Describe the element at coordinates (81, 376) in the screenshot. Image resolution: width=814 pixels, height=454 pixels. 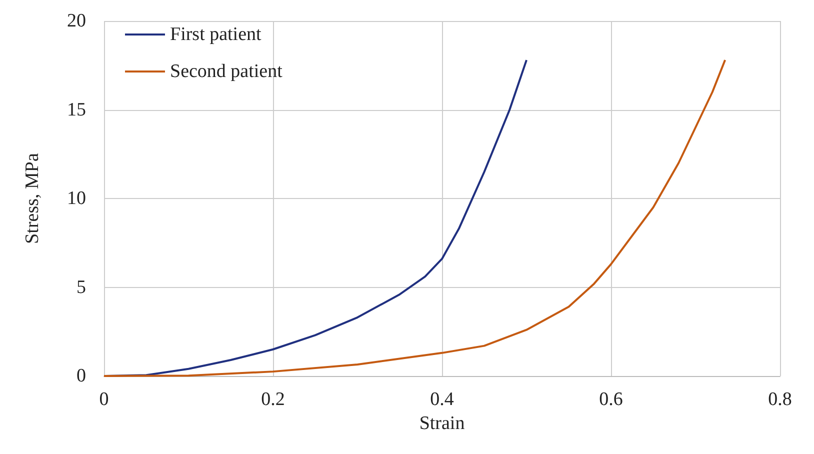
I see `y-tick-label: 0` at that location.